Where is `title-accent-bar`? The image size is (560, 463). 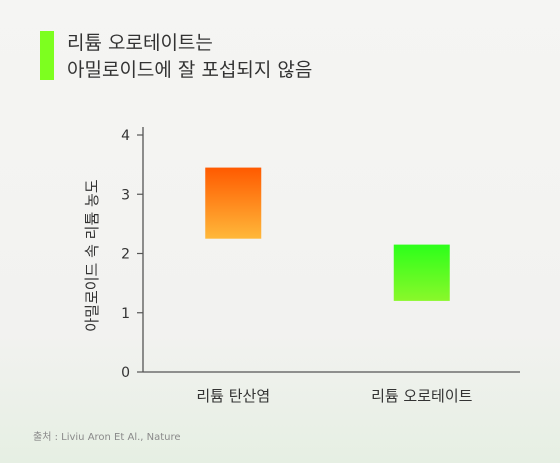 title-accent-bar is located at coordinates (47, 55).